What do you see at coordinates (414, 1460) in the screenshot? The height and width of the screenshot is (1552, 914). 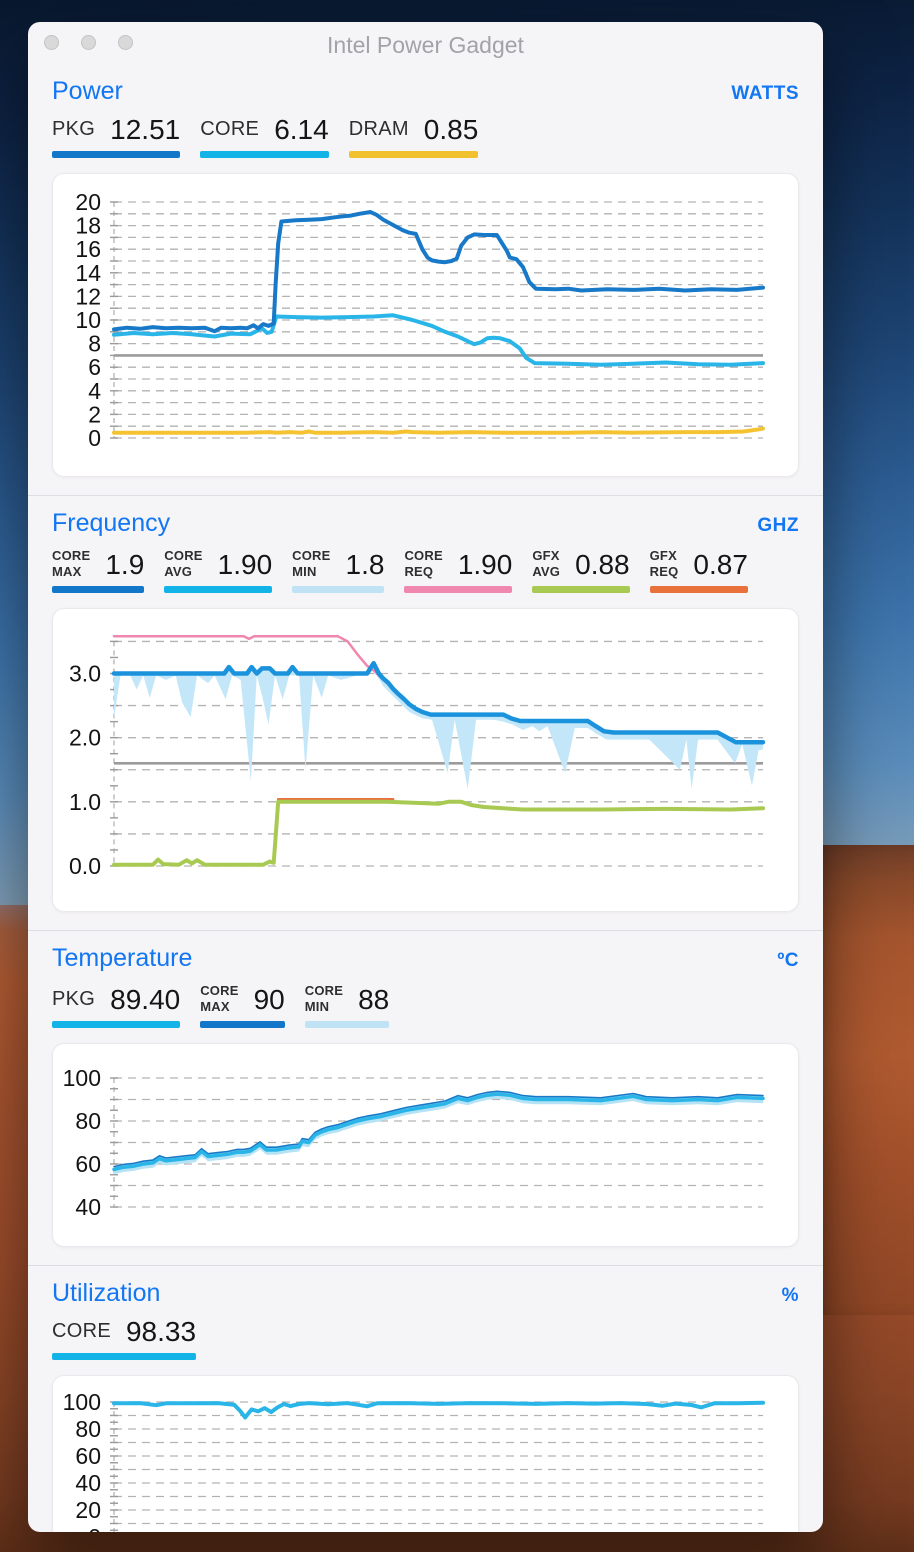 I see `utilization-chart: 020406080100` at bounding box center [414, 1460].